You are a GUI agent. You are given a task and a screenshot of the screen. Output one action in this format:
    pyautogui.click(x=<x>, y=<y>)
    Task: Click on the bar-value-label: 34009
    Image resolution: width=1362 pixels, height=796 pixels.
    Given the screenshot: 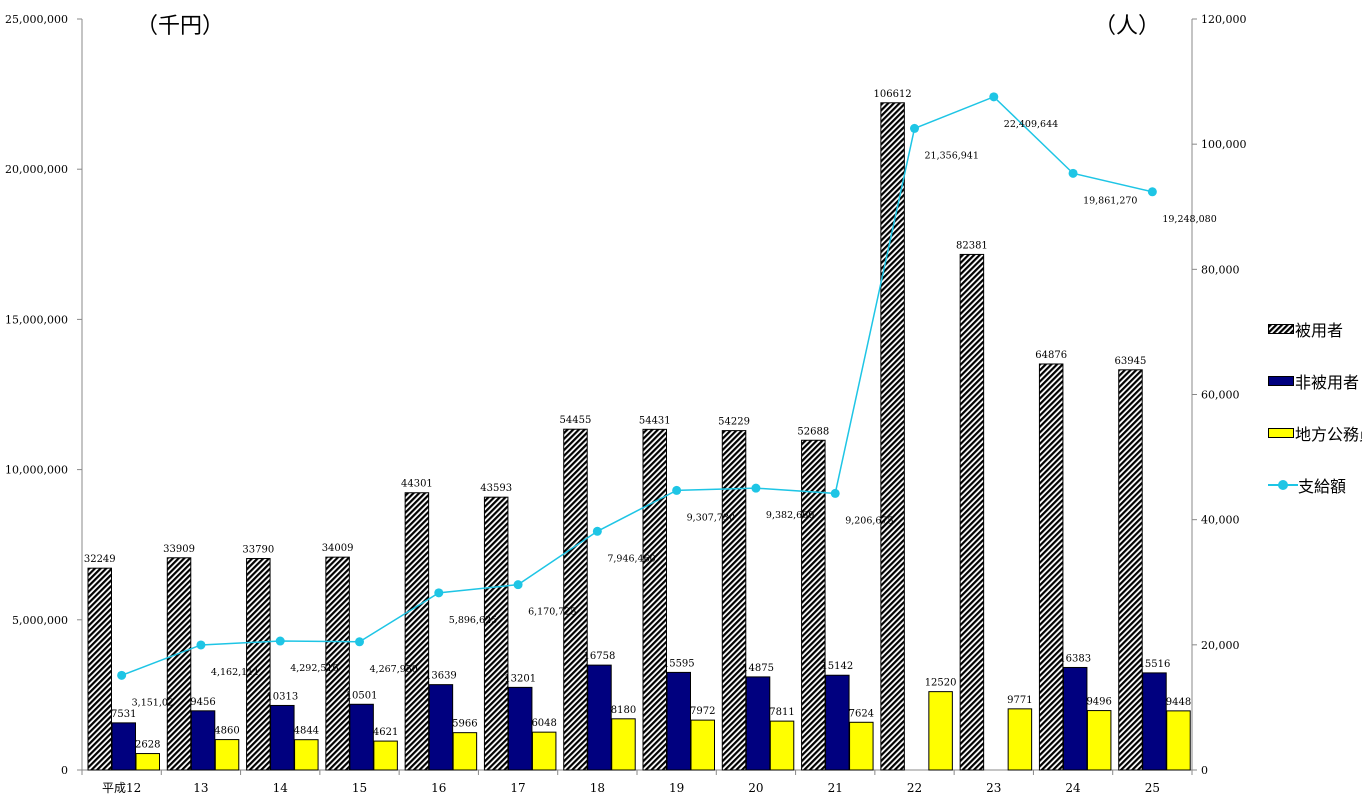 What is the action you would take?
    pyautogui.click(x=338, y=548)
    